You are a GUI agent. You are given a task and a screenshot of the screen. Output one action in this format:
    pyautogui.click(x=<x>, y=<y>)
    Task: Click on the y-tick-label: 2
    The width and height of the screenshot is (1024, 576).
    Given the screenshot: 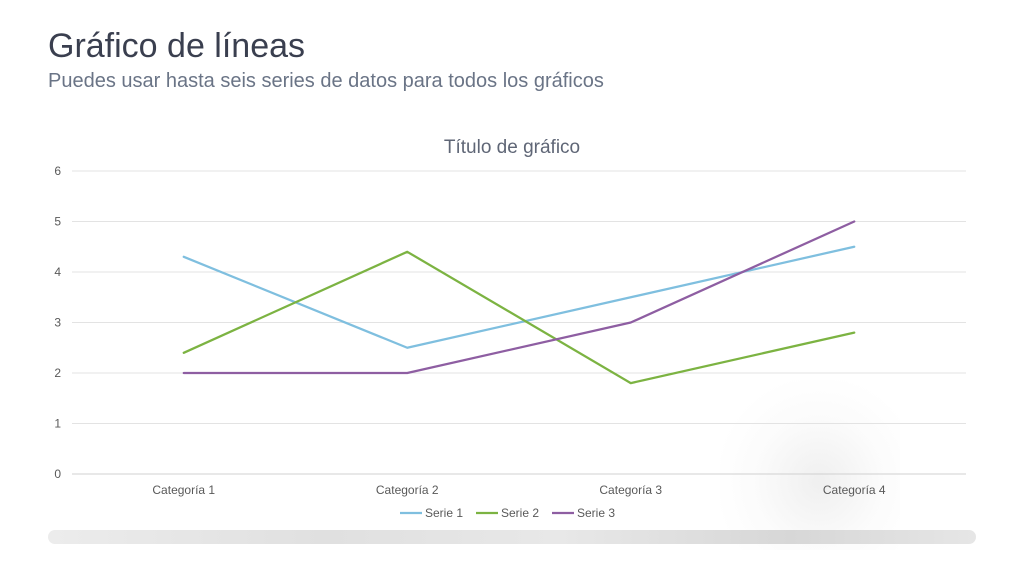 What is the action you would take?
    pyautogui.click(x=57, y=373)
    